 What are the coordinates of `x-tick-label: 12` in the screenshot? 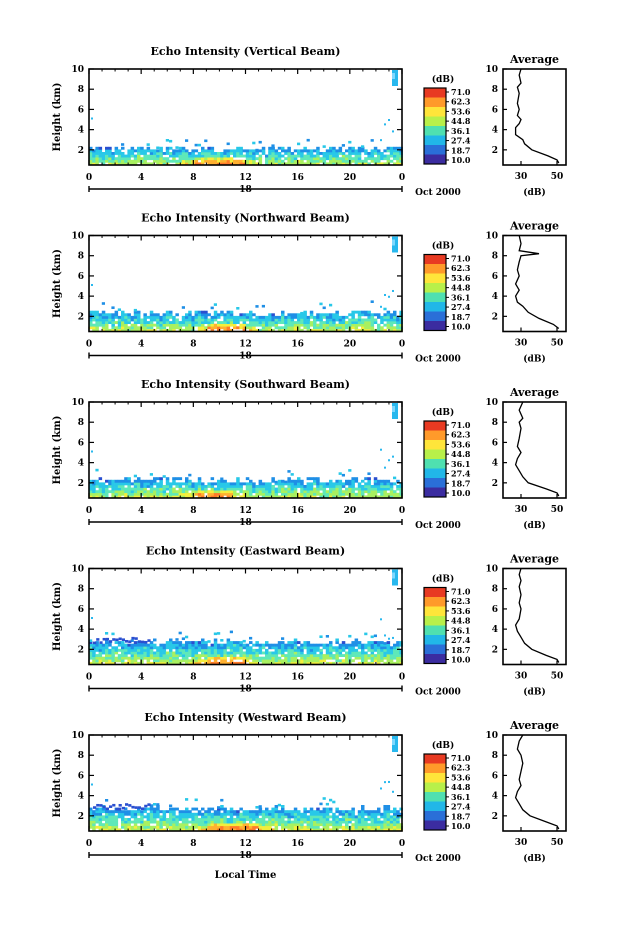 It's located at (245, 844).